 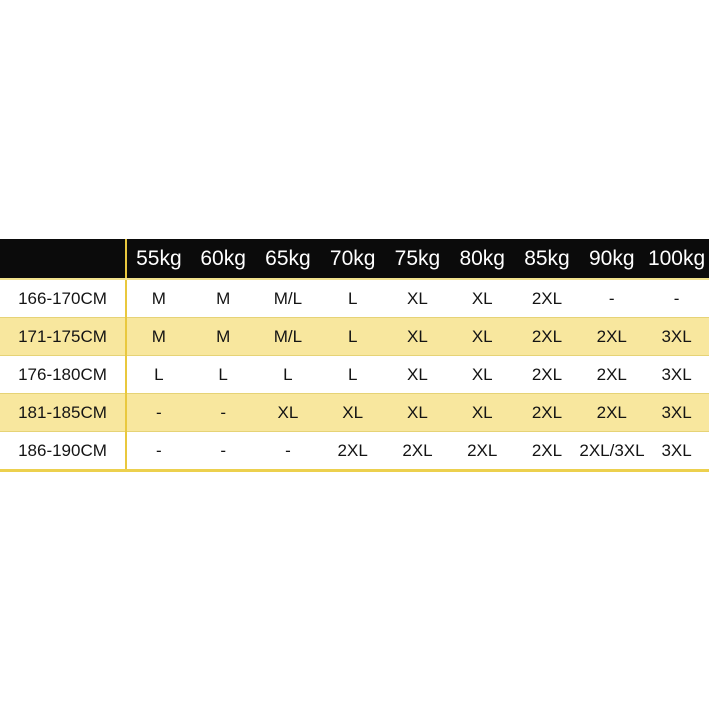 I want to click on col-header-90kg: 90kg, so click(x=612, y=259).